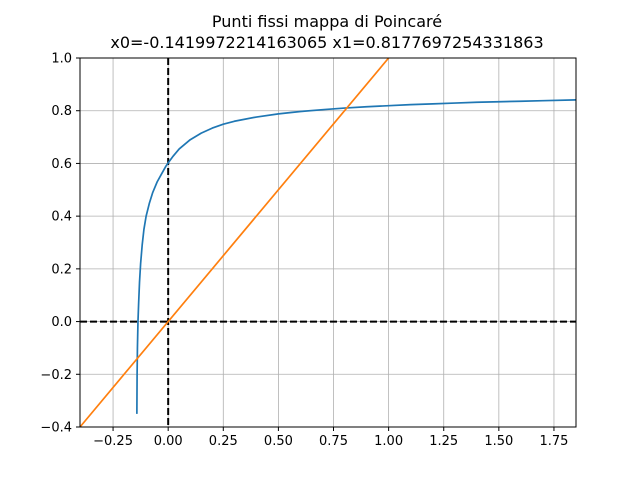 This screenshot has height=485, width=640. I want to click on x-tick-label: 1.00, so click(388, 441).